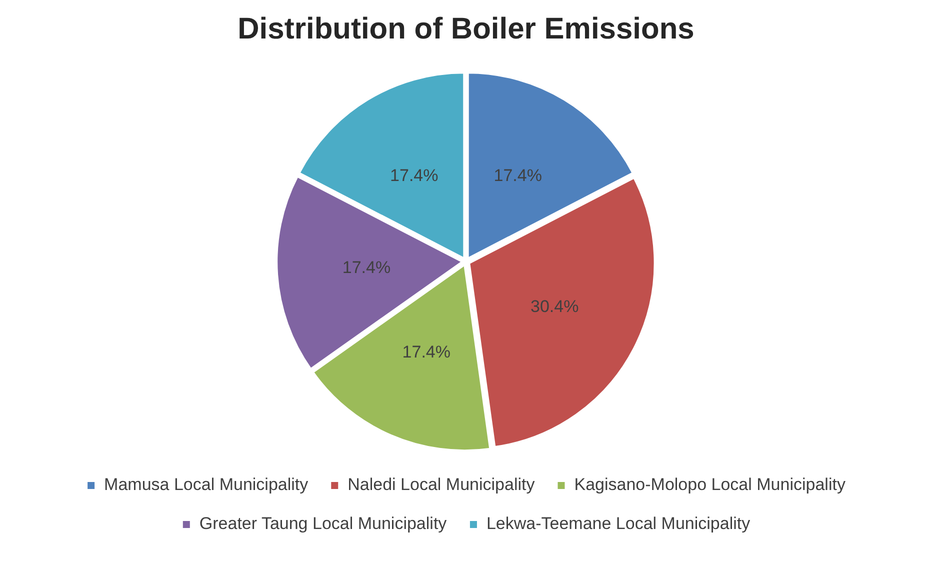 Image resolution: width=934 pixels, height=563 pixels. Describe the element at coordinates (710, 484) in the screenshot. I see `legend-label: Kagisano-Molopo Local Municipality` at that location.